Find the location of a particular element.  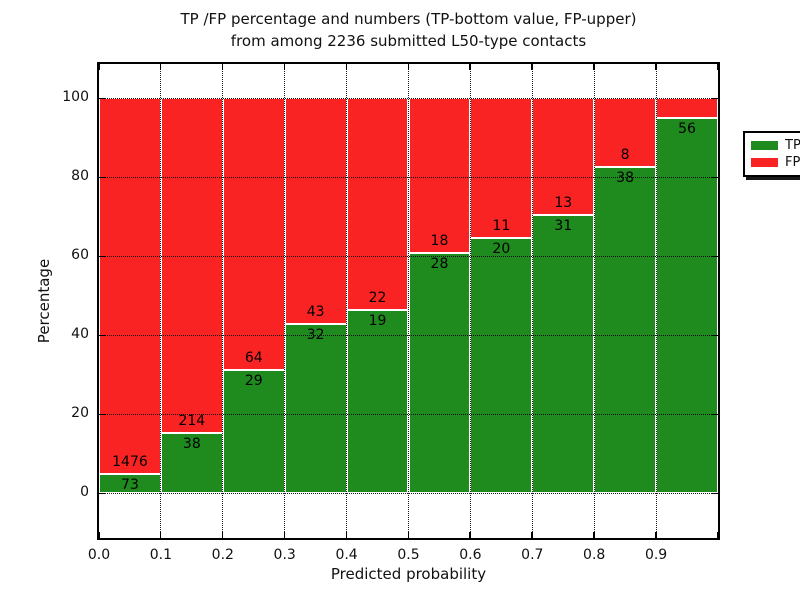

stacked-bar: 18 28 is located at coordinates (439, 295).